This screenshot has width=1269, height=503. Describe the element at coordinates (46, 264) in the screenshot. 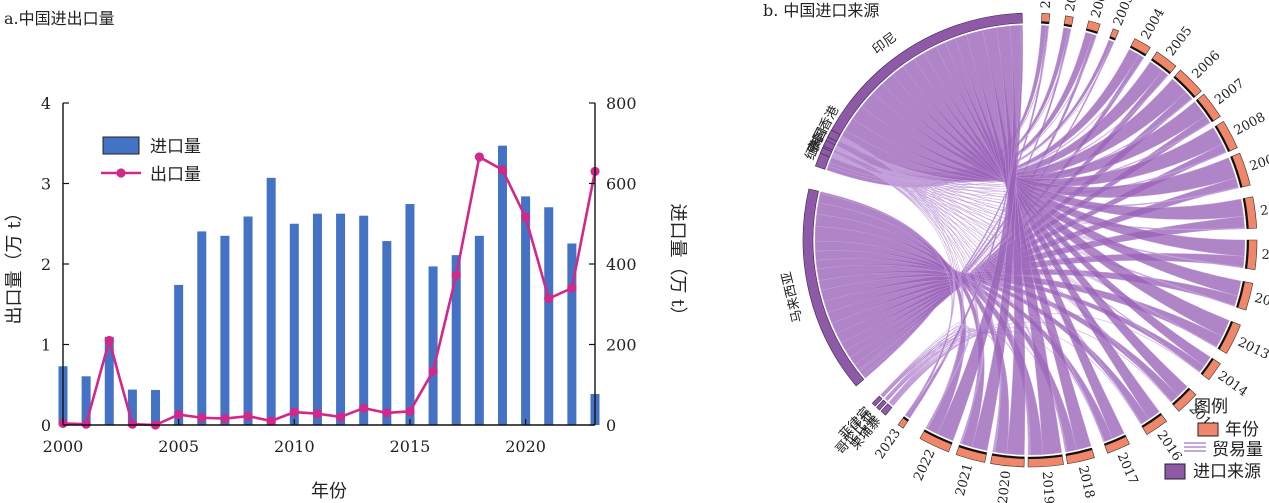

I see `y-left-tick-label: 2` at that location.